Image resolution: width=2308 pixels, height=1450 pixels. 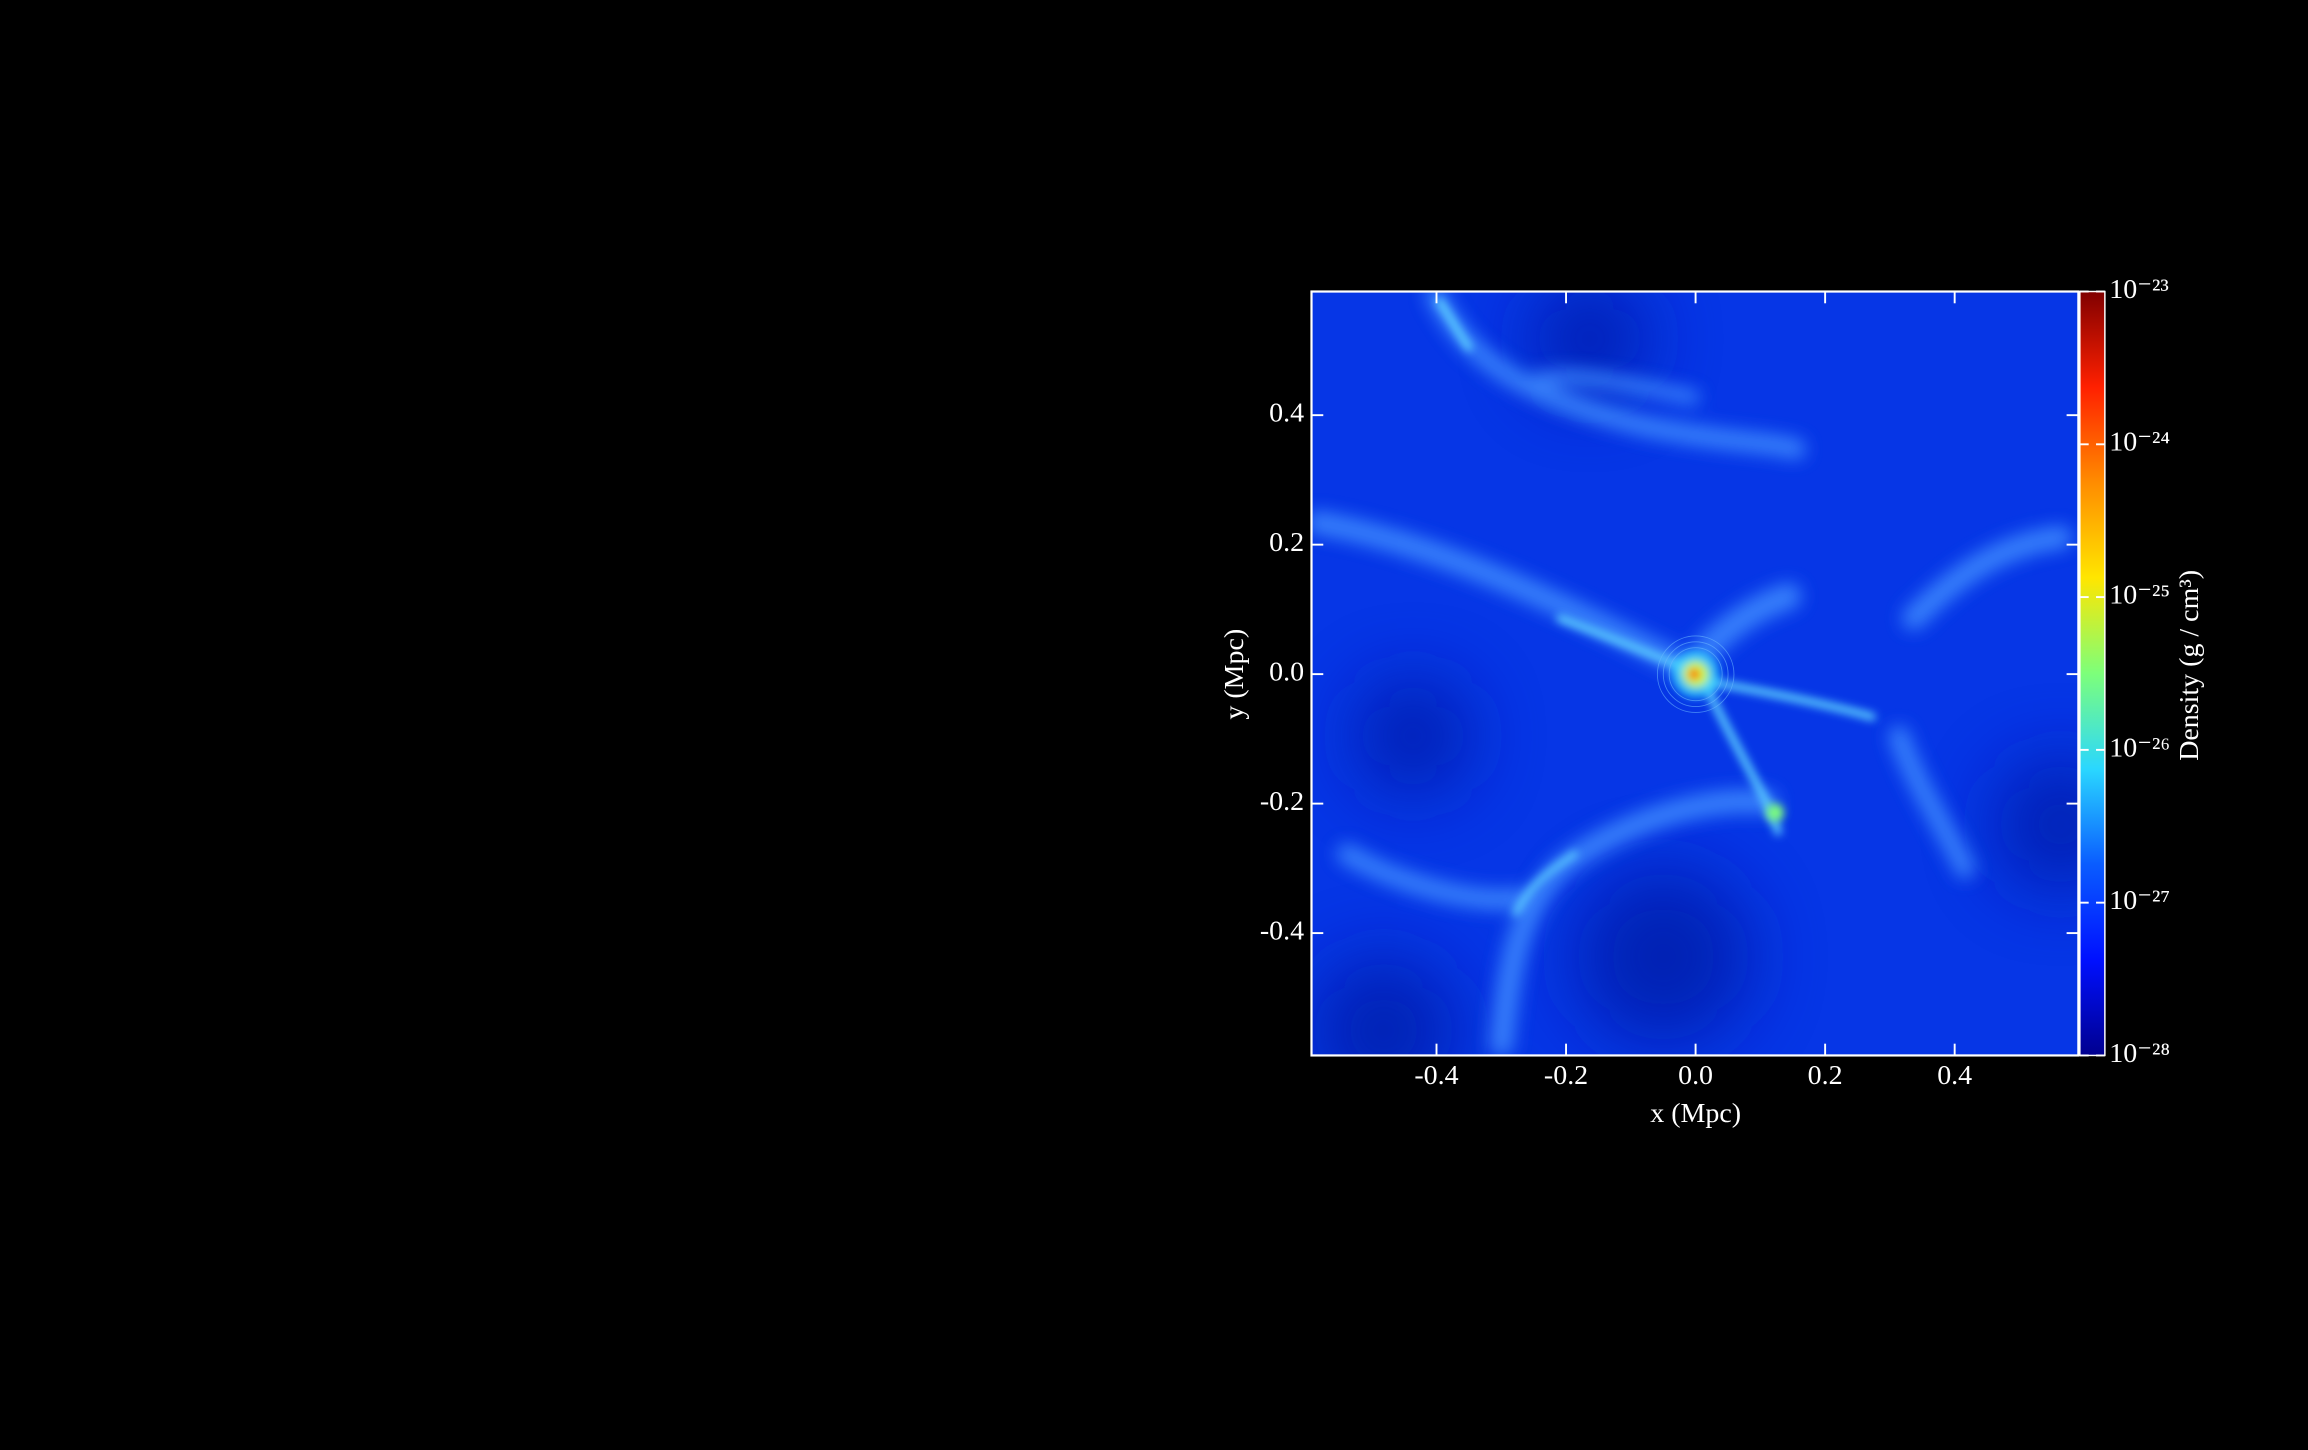 What do you see at coordinates (2139, 900) in the screenshot?
I see `colorbar-tick-label: 10⁻²⁷` at bounding box center [2139, 900].